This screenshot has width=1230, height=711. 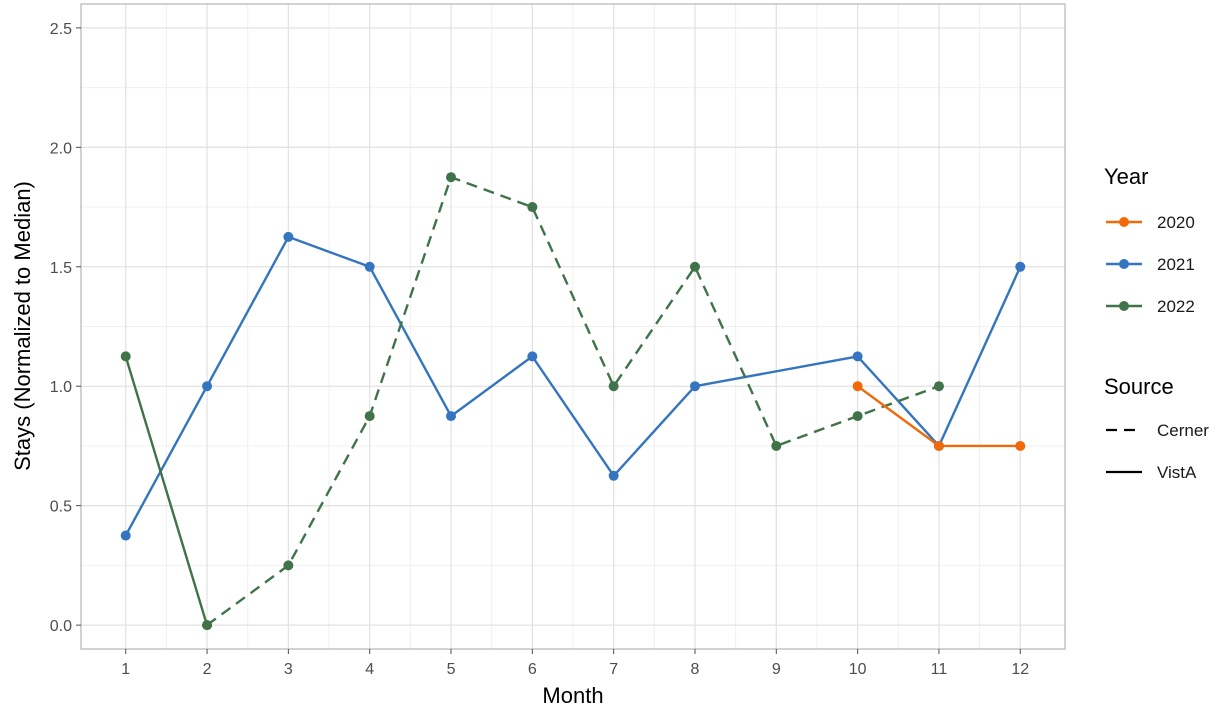 I want to click on legend-key-point-2021, so click(x=1124, y=264).